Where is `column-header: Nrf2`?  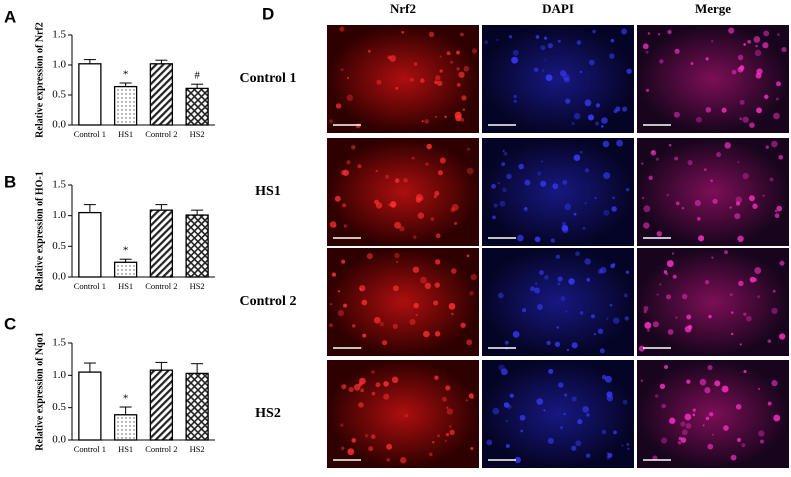
column-header: Nrf2 is located at coordinates (403, 8).